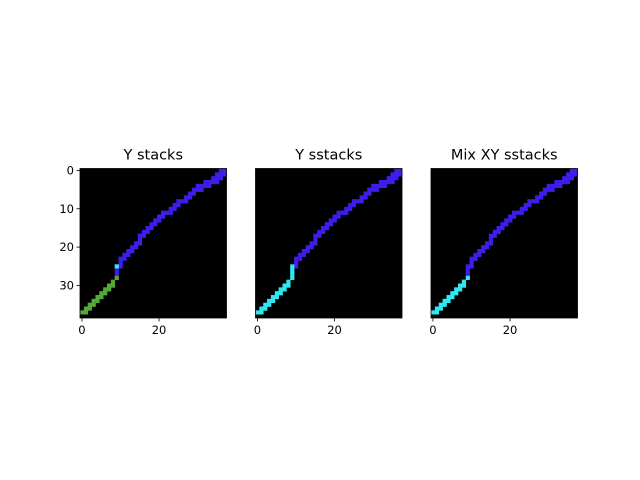  Describe the element at coordinates (66, 285) in the screenshot. I see `y-tick-label: 30` at that location.